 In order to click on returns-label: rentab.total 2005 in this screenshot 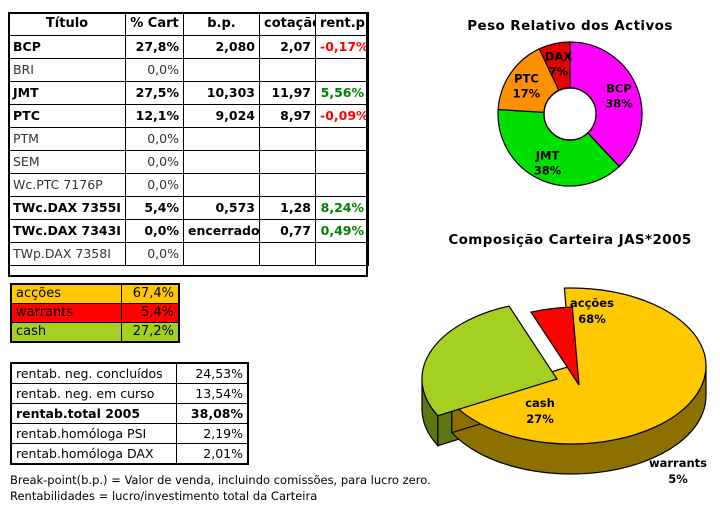, I will do `click(93, 413)`.